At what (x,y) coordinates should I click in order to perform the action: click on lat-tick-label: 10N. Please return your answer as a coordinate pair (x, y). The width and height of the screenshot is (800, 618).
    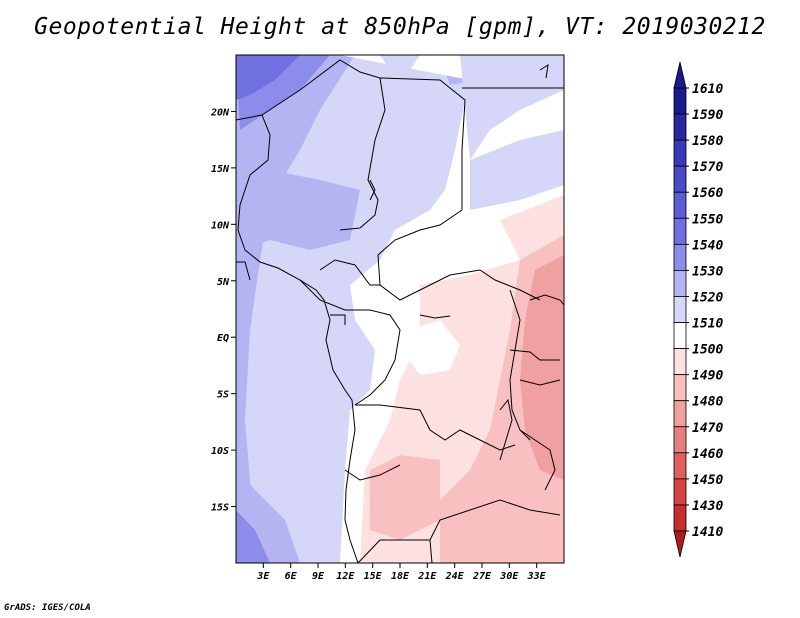
    Looking at the image, I should click on (220, 225).